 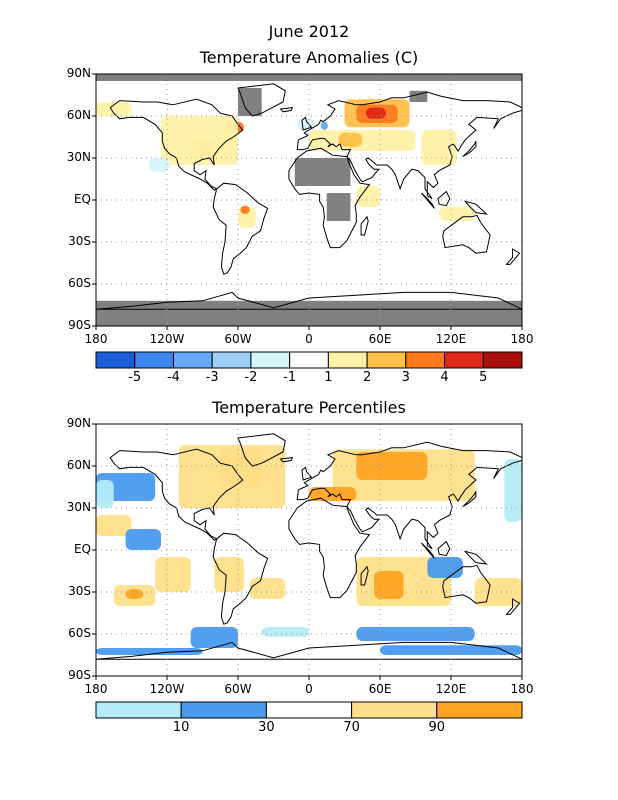 I want to click on percentiles-lon-label: 60W, so click(x=238, y=689).